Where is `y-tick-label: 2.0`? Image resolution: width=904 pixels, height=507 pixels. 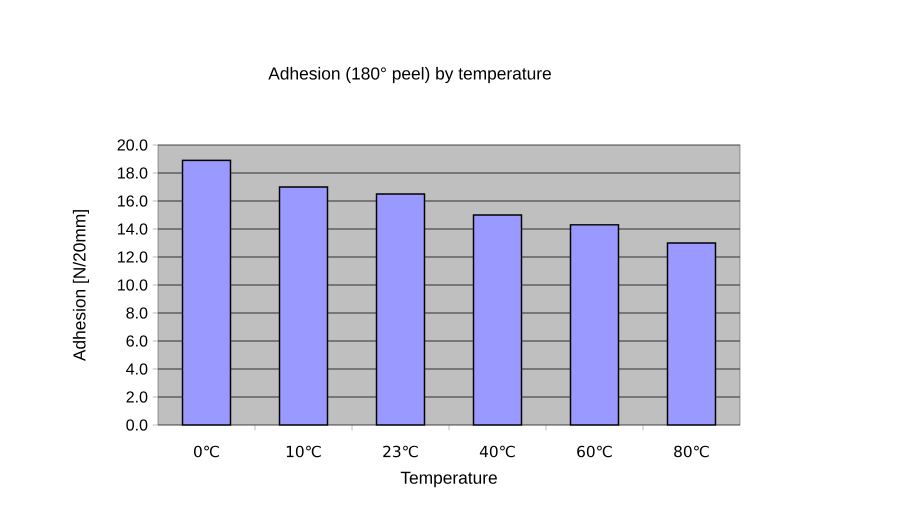
y-tick-label: 2.0 is located at coordinates (137, 397).